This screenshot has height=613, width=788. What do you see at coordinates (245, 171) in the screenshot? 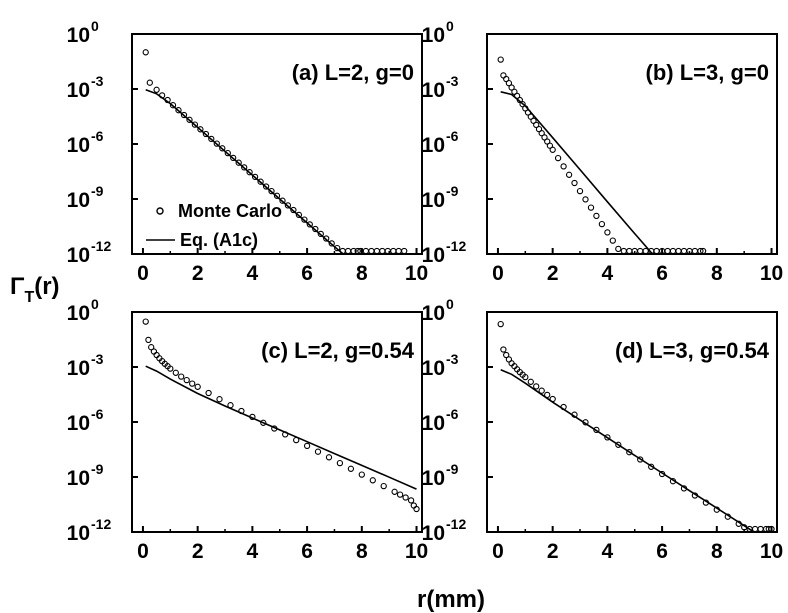
I see `model-curve` at bounding box center [245, 171].